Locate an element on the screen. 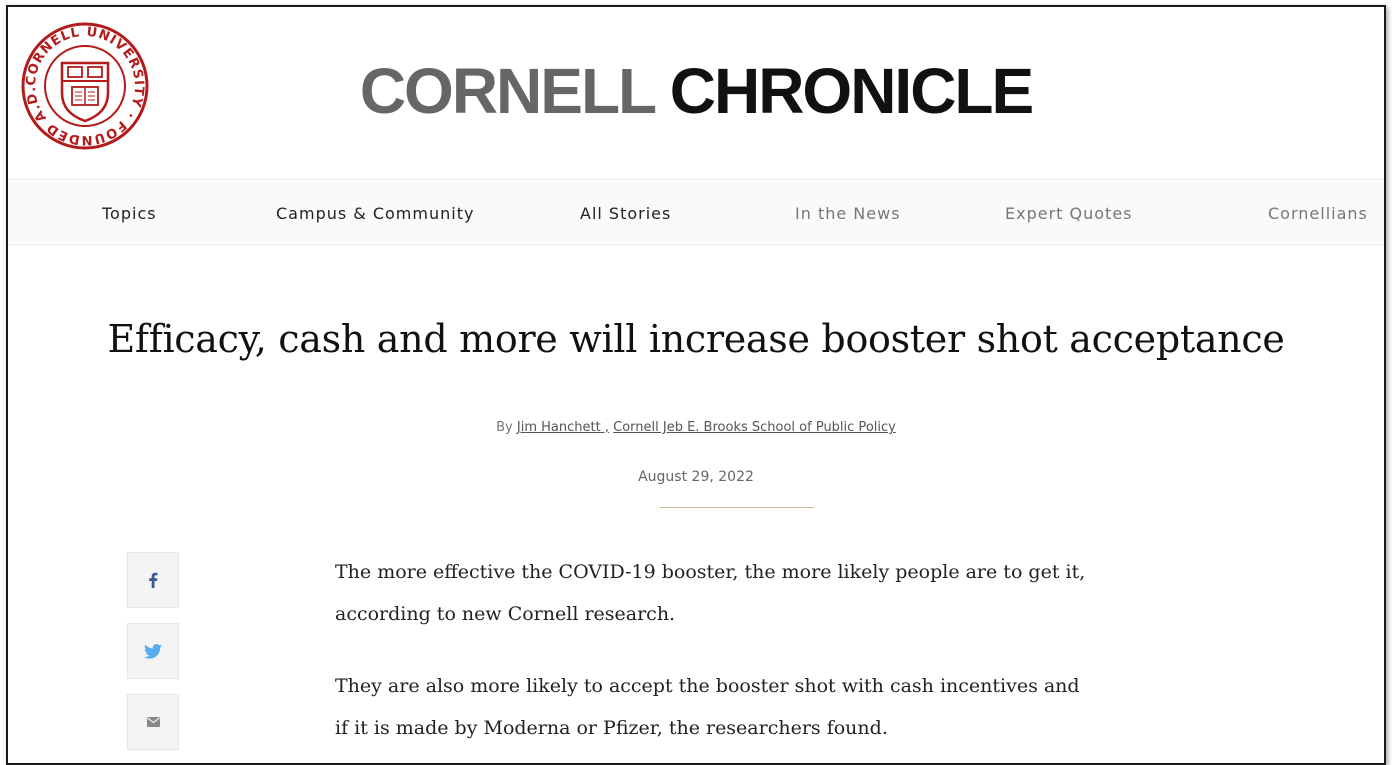  brand-cornell: CORNELL is located at coordinates (507, 91).